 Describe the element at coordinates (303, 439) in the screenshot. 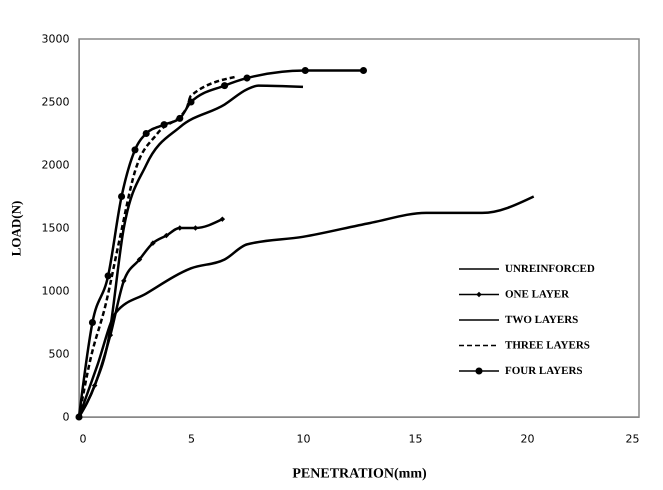

I see `x-tick-label: 10` at that location.